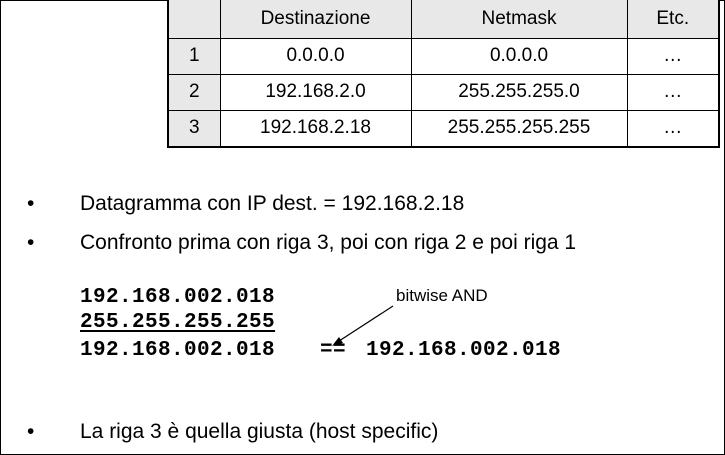  Describe the element at coordinates (315, 56) in the screenshot. I see `destination-cell: 0.0.0.0` at that location.